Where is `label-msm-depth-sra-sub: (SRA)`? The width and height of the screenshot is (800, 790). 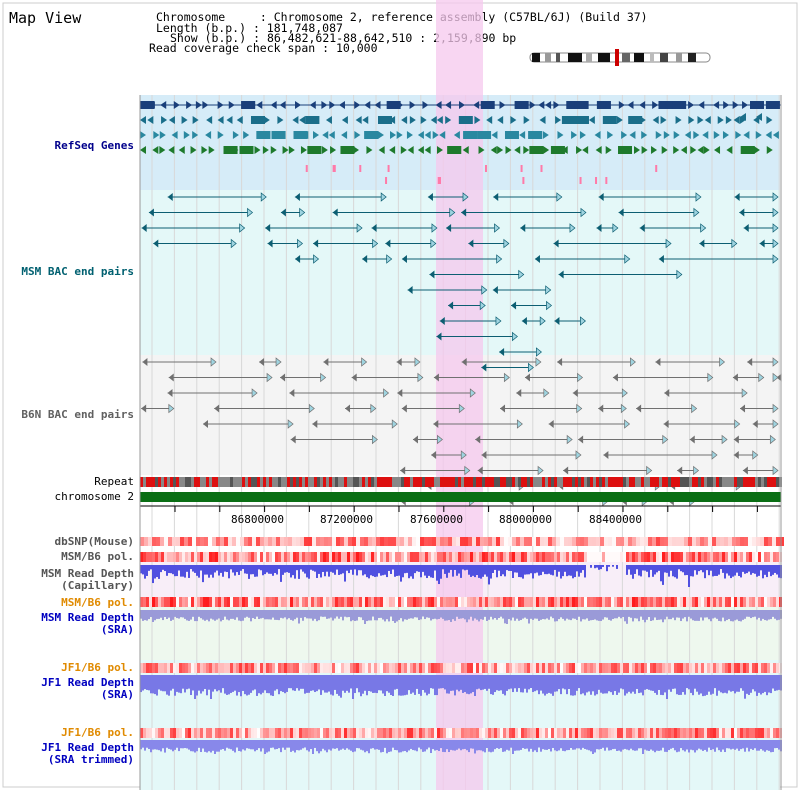
label-msm-depth-sra-sub: (SRA) is located at coordinates (117, 629).